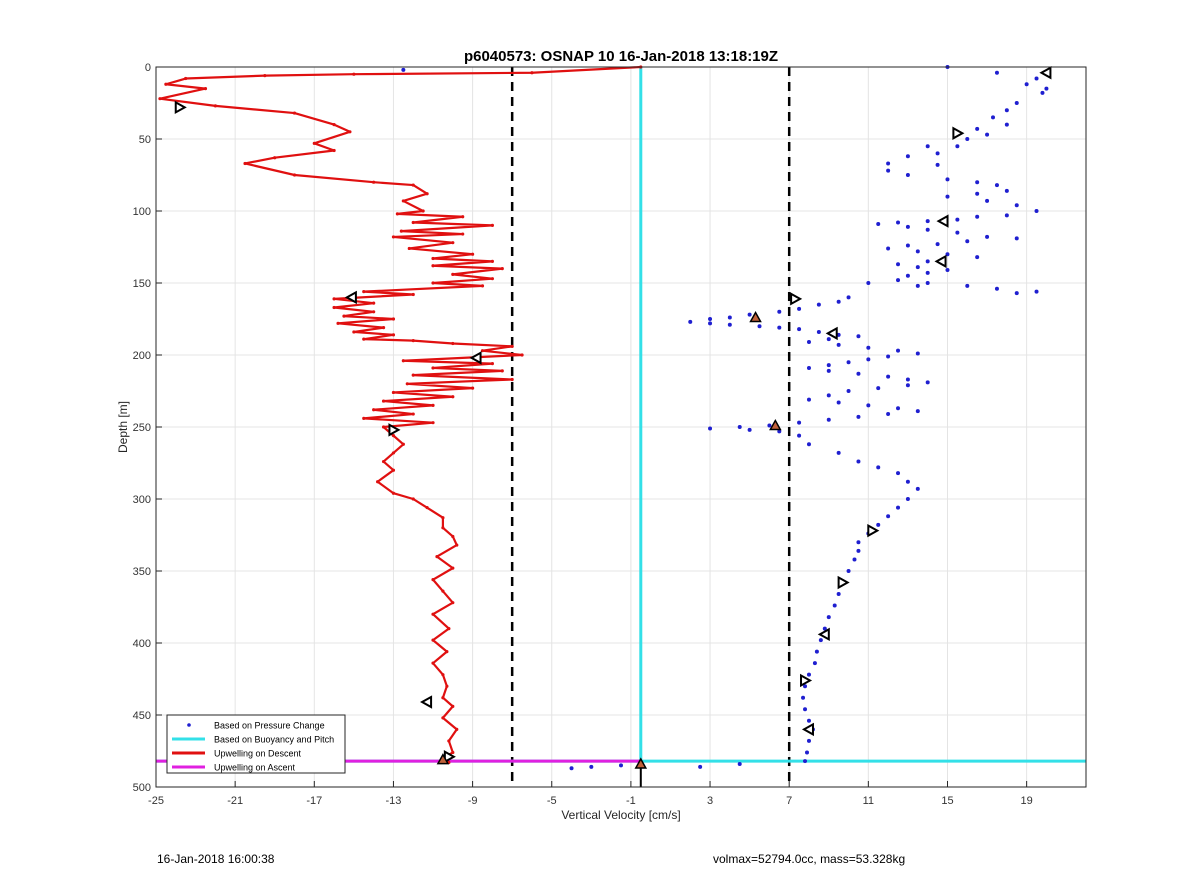 The width and height of the screenshot is (1200, 885). What do you see at coordinates (620, 815) in the screenshot?
I see `x-axis-label: Vertical Velocity [cm/s]` at bounding box center [620, 815].